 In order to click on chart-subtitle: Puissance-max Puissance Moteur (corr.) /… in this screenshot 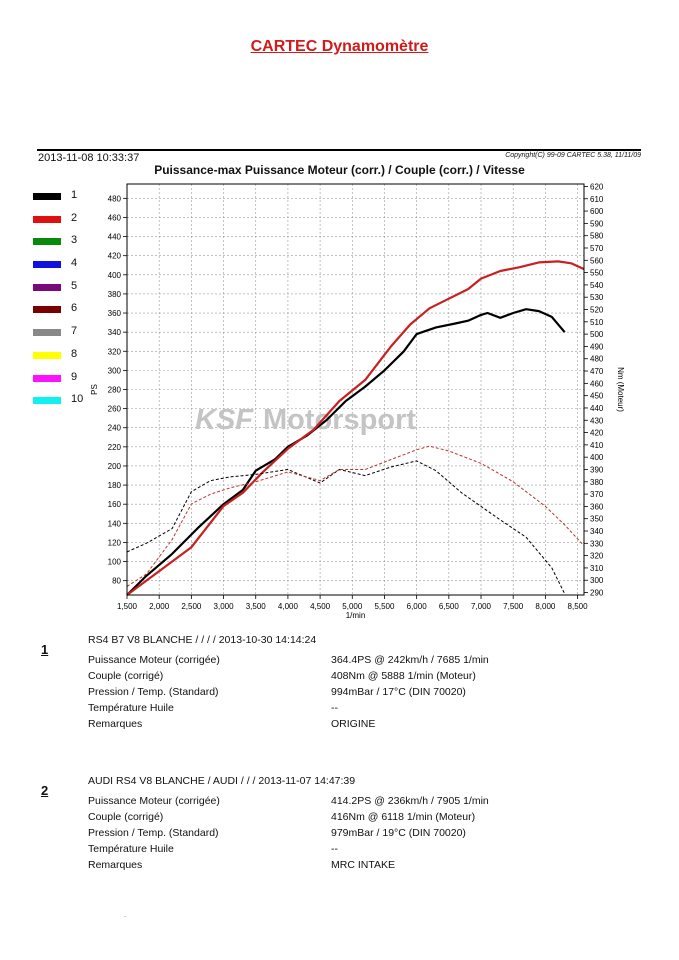, I will do `click(339, 170)`.